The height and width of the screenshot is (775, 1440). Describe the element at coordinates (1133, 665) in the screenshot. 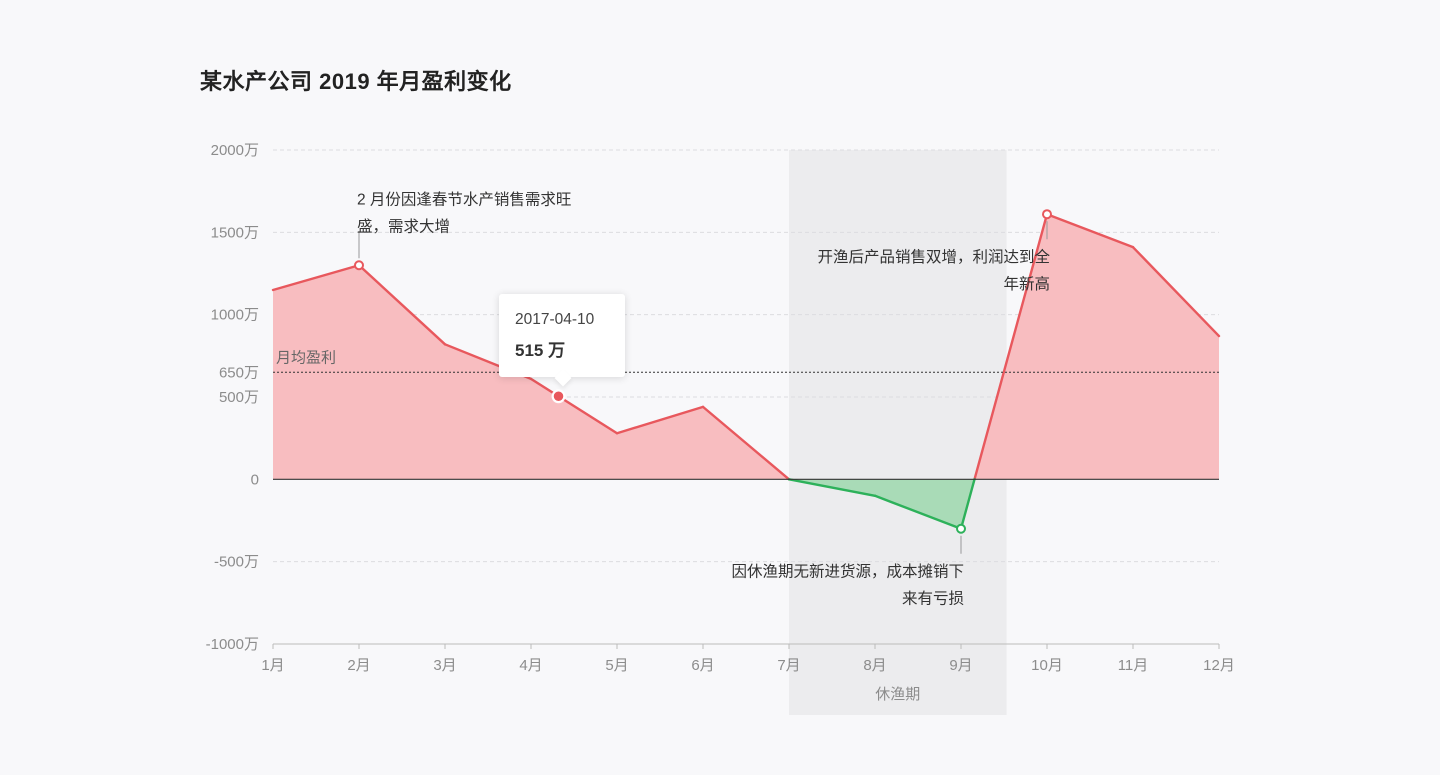

I see `x-tick-label: 11月` at that location.